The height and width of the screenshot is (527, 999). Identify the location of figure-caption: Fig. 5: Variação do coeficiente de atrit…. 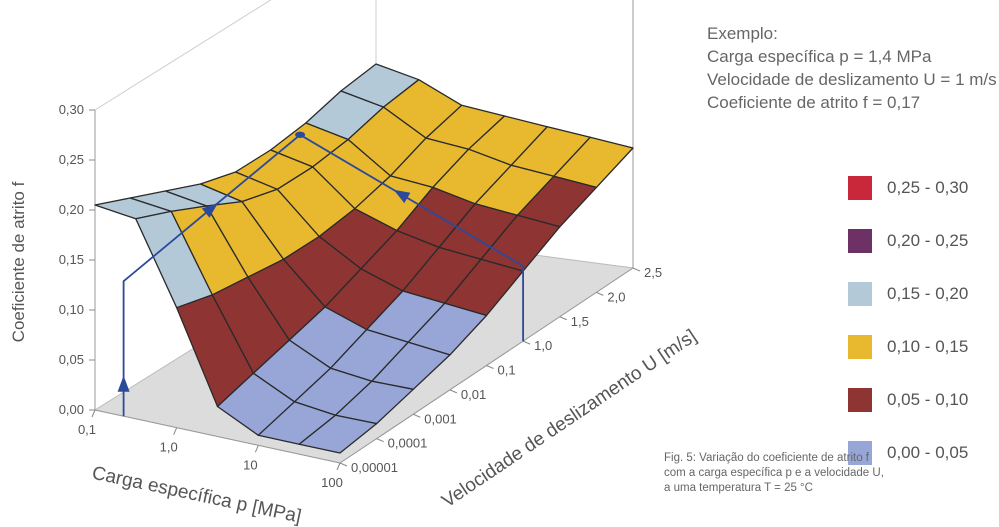
(774, 473).